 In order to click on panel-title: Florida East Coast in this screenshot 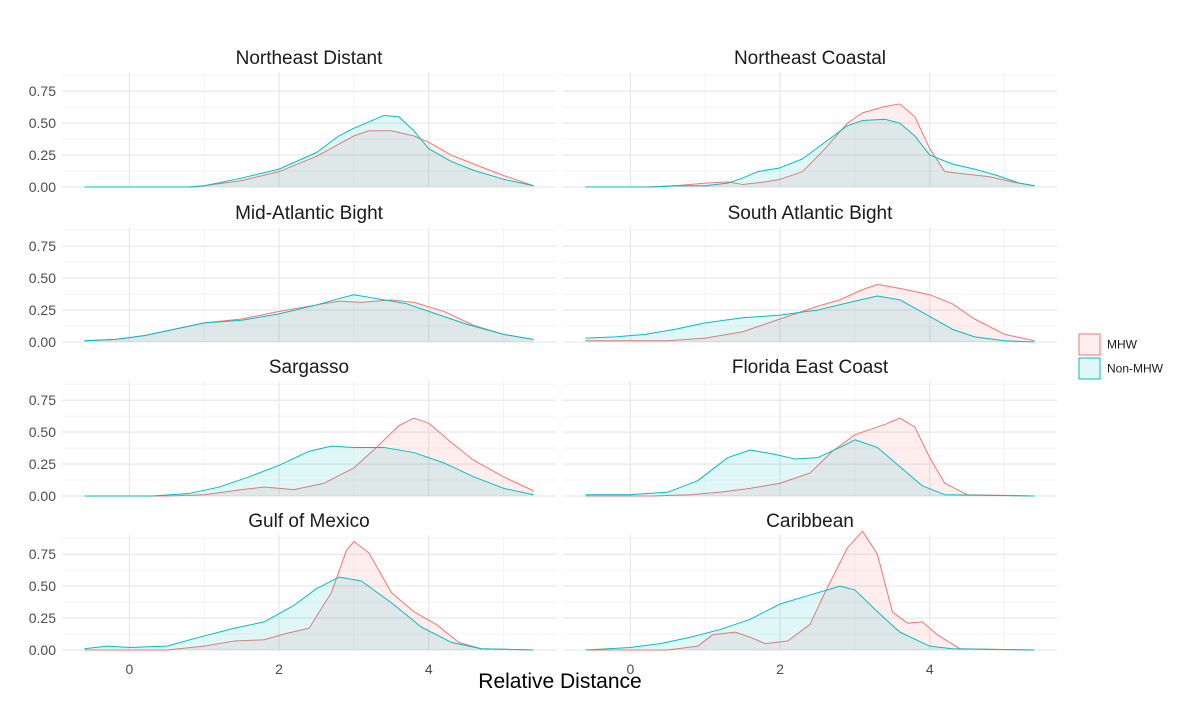, I will do `click(810, 367)`.